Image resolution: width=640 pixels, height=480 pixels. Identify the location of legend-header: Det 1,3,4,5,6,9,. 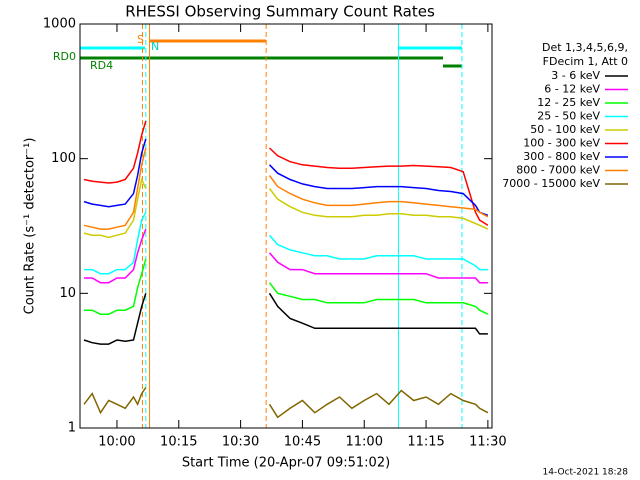
(585, 47).